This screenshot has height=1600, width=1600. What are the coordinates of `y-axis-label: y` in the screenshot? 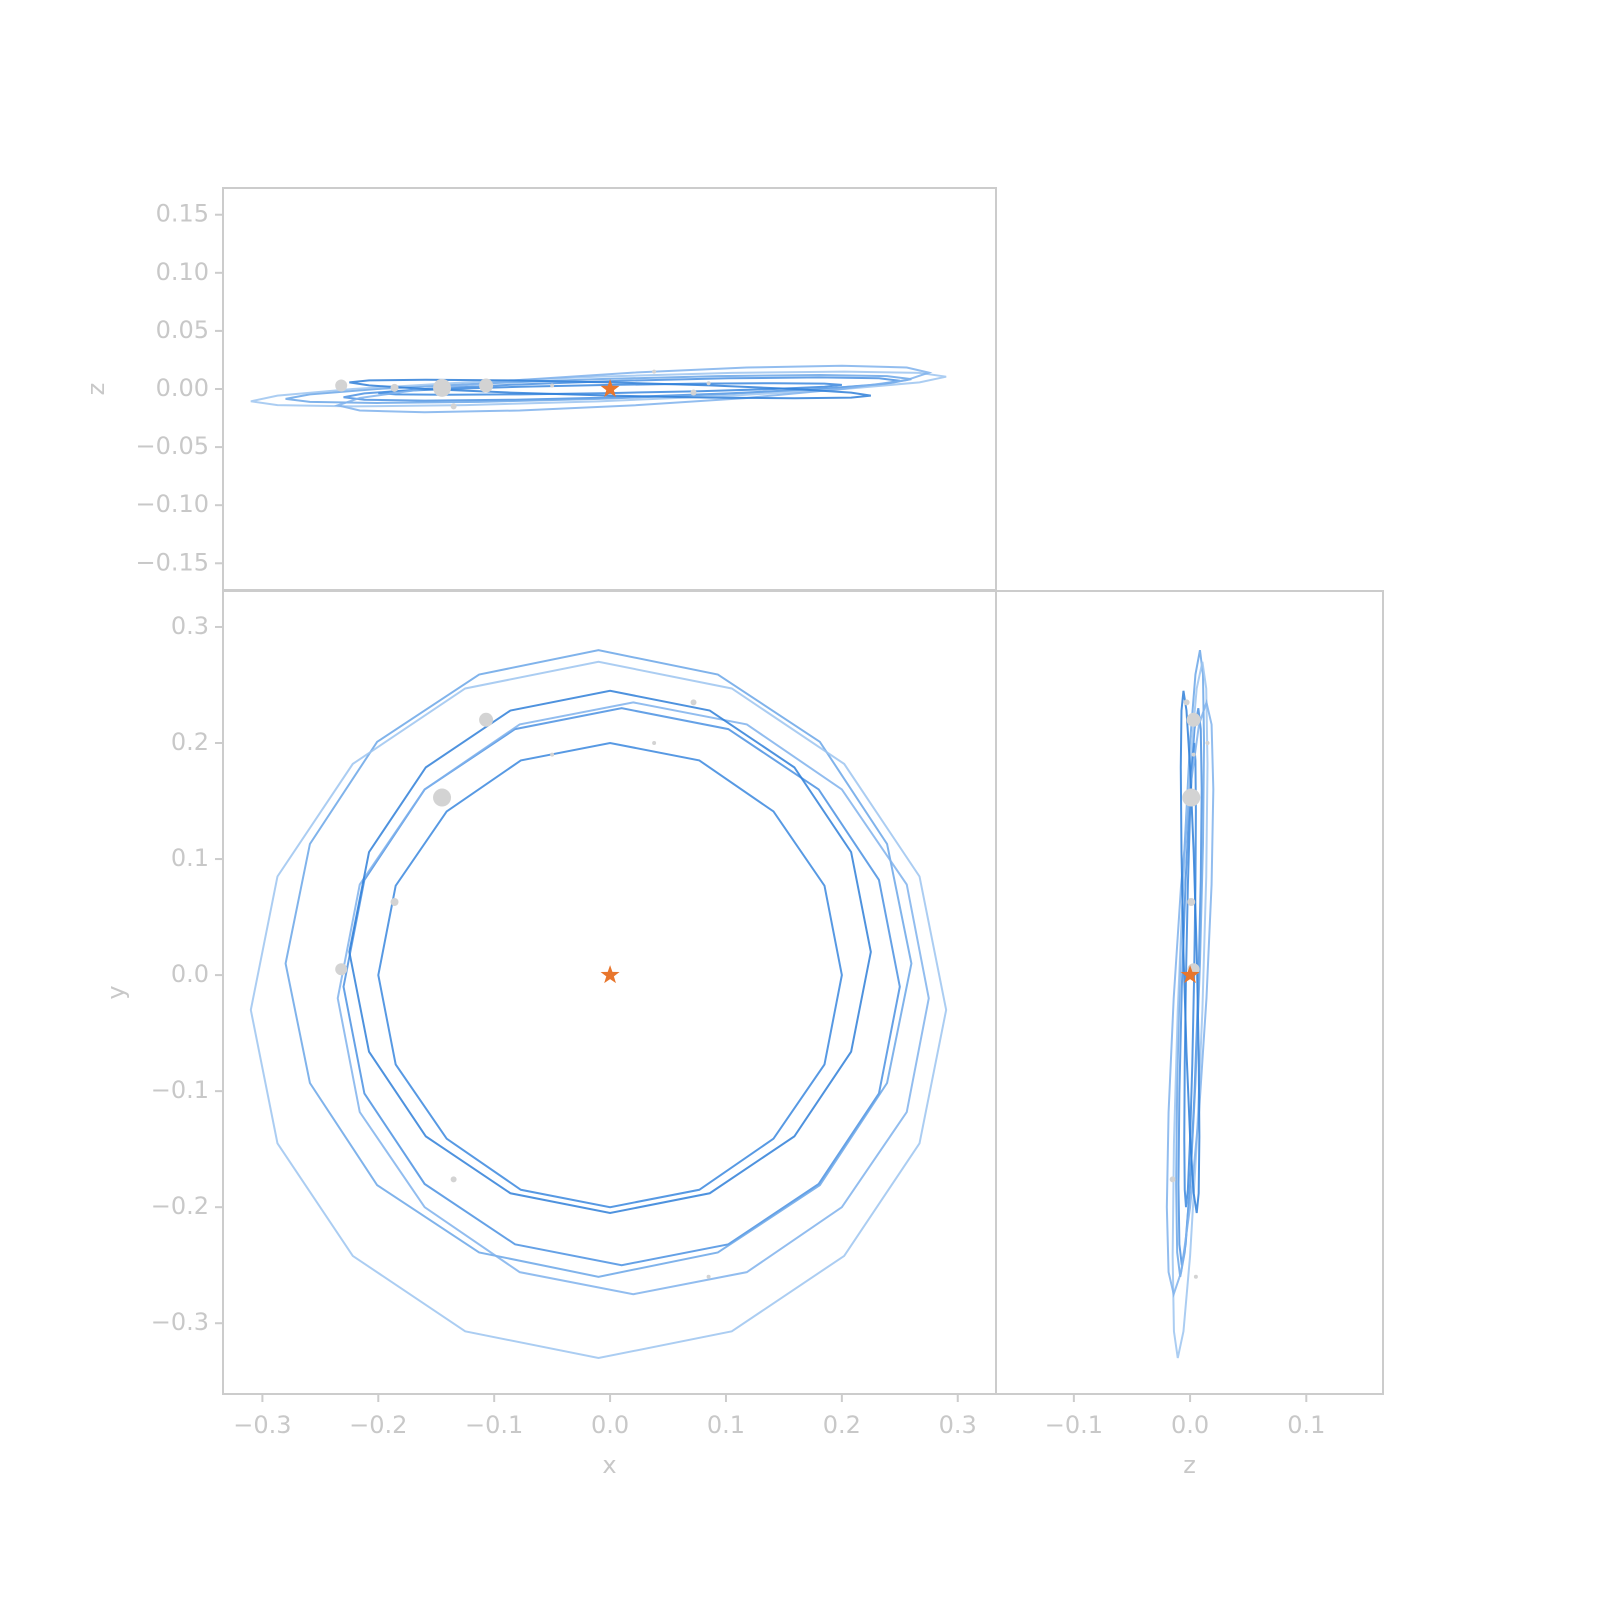 It's located at (116, 992).